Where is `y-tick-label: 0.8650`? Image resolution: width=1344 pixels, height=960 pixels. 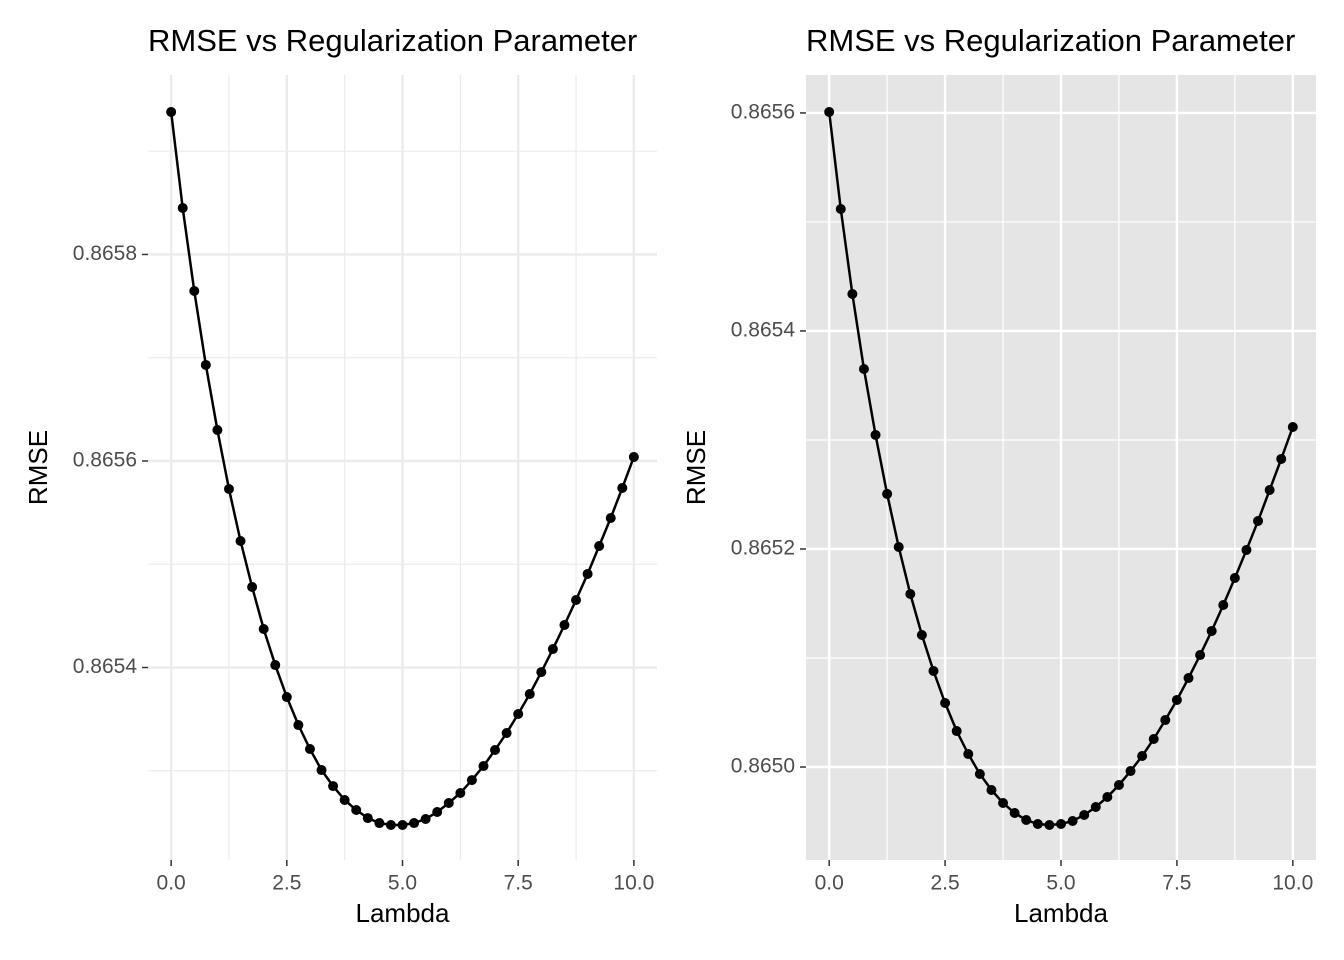 y-tick-label: 0.8650 is located at coordinates (763, 766).